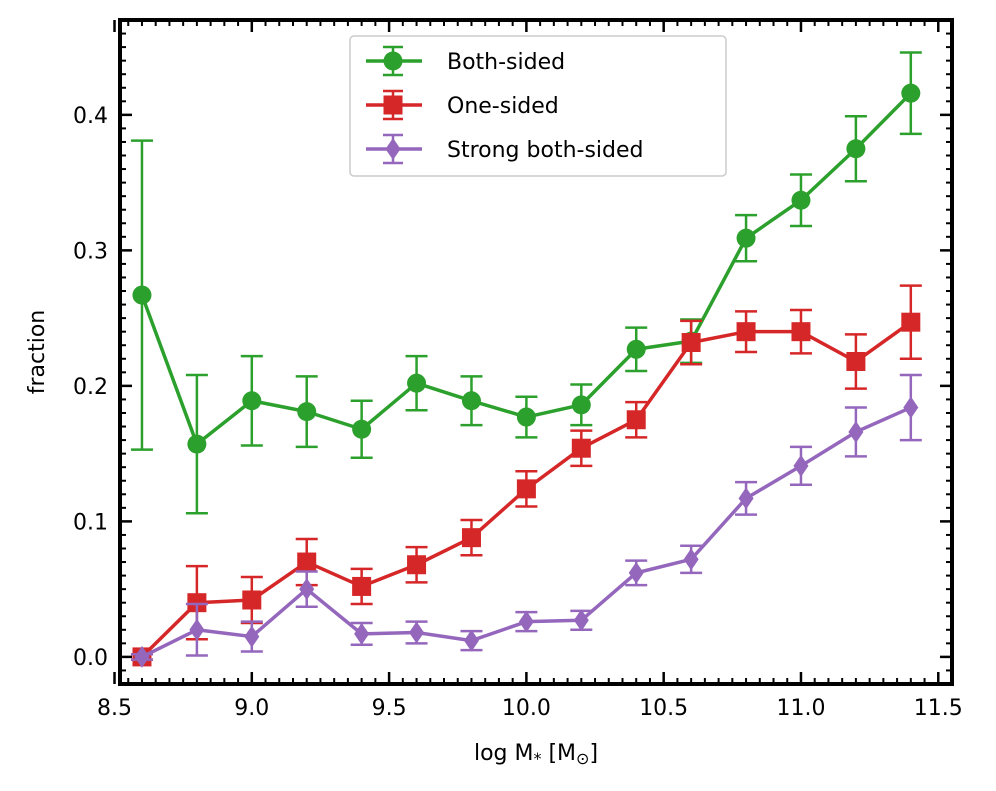 The image size is (996, 791). What do you see at coordinates (526, 708) in the screenshot?
I see `x-tick-label: 10.0` at bounding box center [526, 708].